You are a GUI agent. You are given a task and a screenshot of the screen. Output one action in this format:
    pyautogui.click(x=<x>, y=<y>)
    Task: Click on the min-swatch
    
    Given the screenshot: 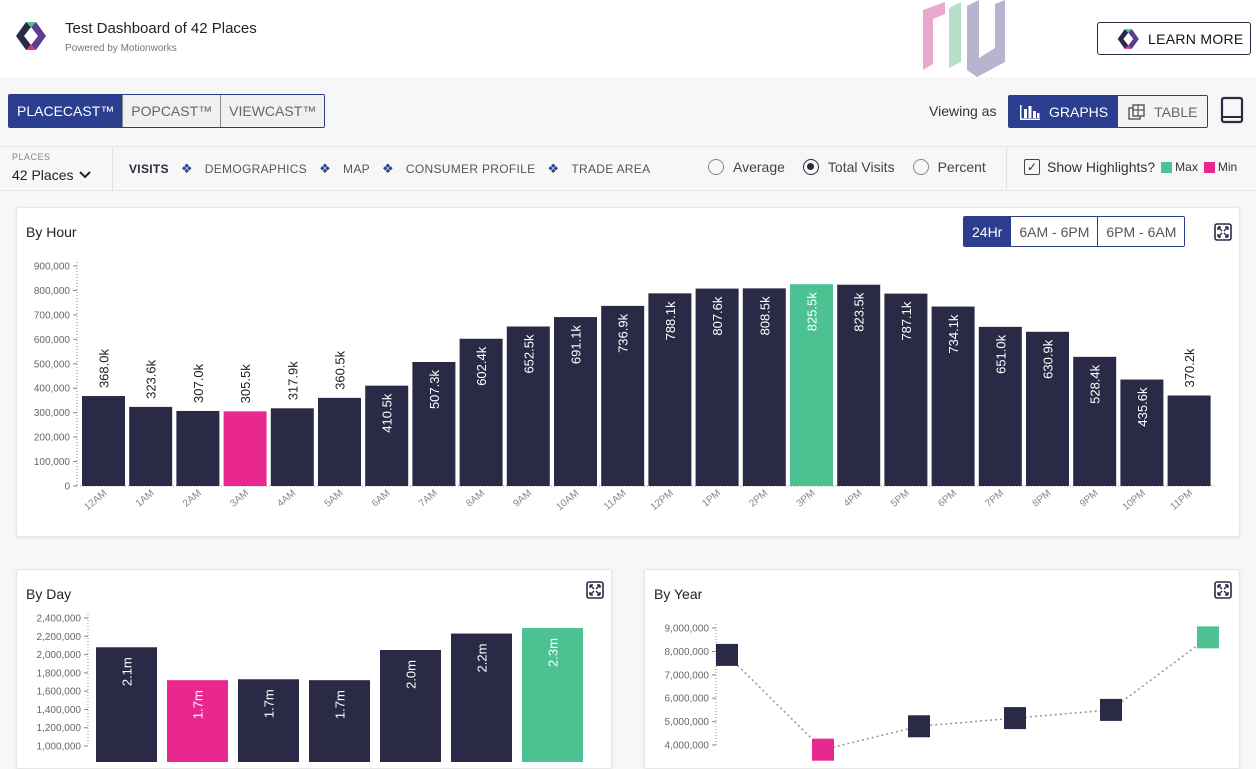 What is the action you would take?
    pyautogui.click(x=1209, y=167)
    